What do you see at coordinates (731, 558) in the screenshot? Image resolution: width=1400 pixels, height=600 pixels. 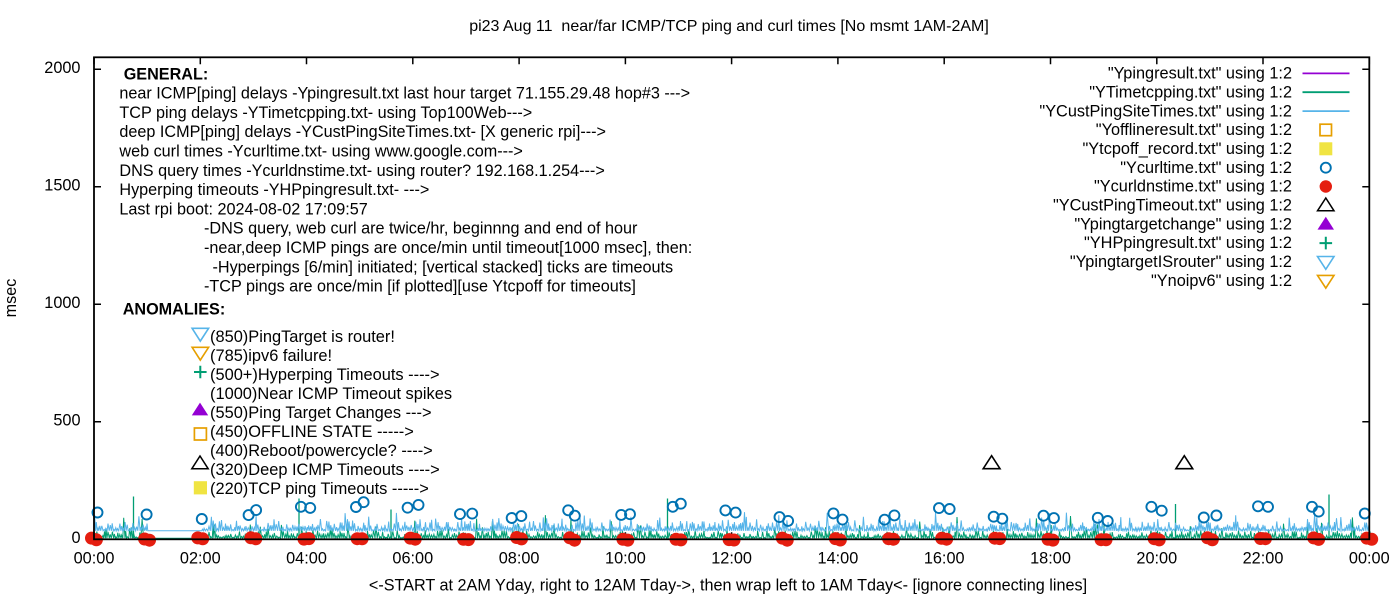 I see `svg-text: 12:00` at bounding box center [731, 558].